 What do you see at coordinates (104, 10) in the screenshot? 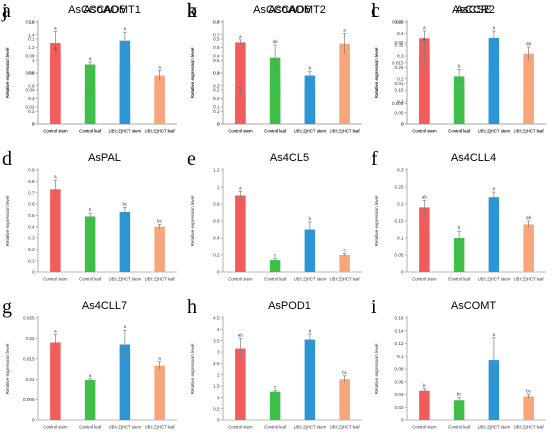
I see `chart-title: AsCCoAOMT1` at bounding box center [104, 10].